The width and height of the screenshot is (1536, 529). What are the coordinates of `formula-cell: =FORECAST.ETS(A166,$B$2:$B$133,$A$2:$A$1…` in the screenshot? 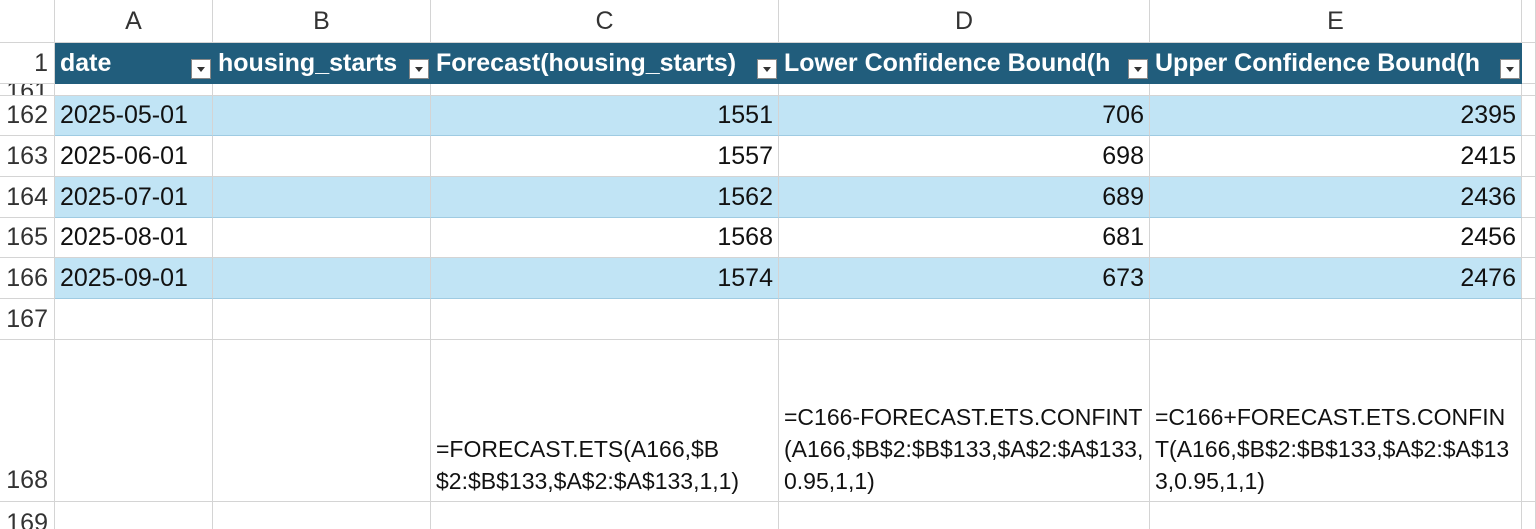 It's located at (605, 421).